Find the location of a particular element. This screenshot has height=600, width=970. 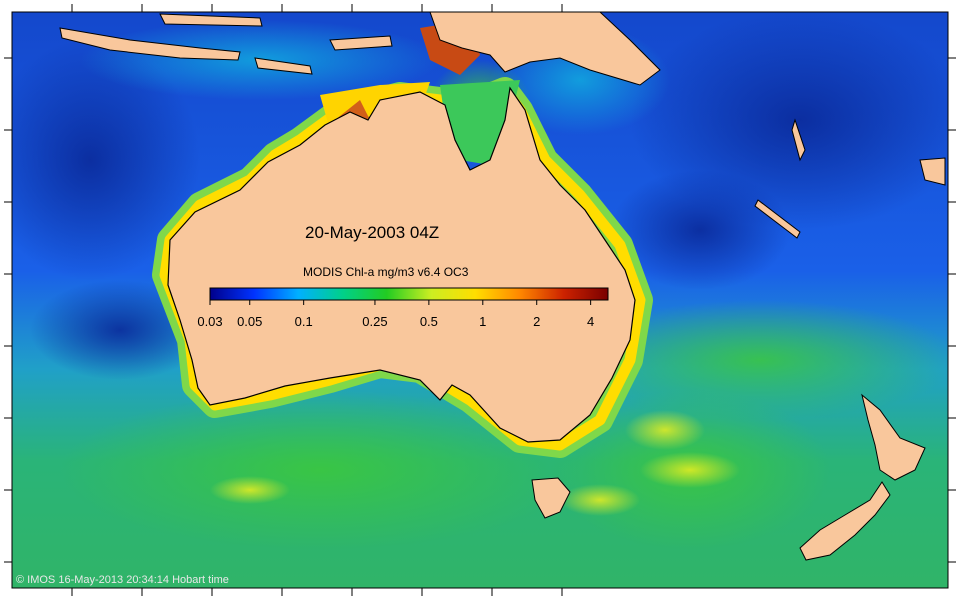

colorbar-tick-label: 4 is located at coordinates (590, 321).